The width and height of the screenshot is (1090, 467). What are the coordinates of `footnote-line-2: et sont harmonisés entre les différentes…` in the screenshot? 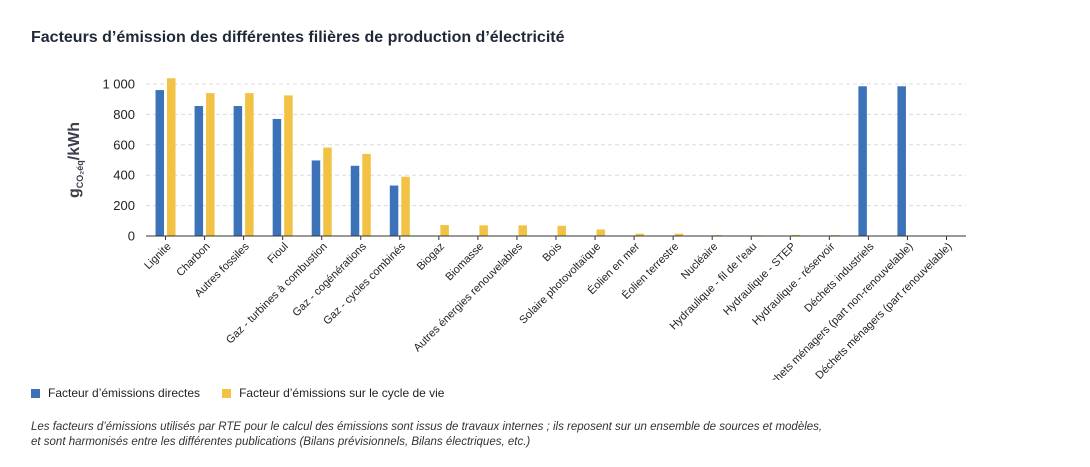 It's located at (281, 442).